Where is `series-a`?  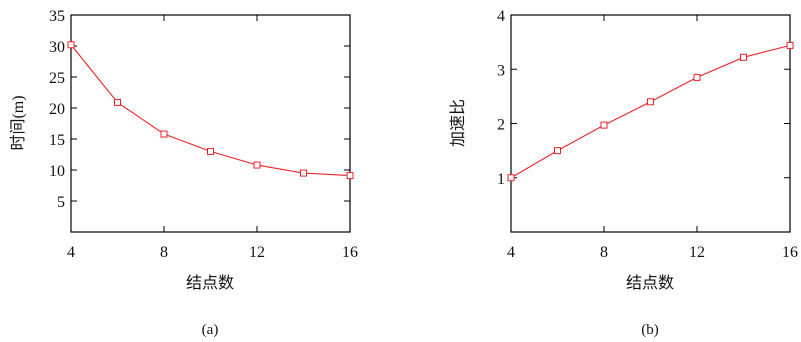
series-a is located at coordinates (210, 110).